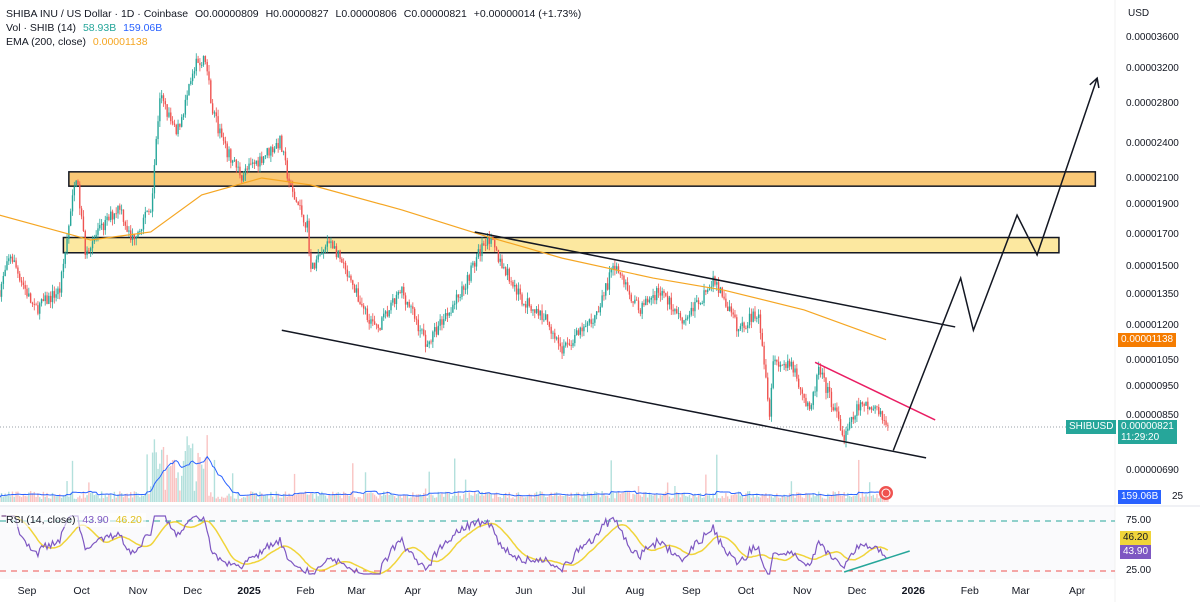 This screenshot has height=602, width=1200. Describe the element at coordinates (138, 591) in the screenshot. I see `time-tick-label: Nov` at that location.